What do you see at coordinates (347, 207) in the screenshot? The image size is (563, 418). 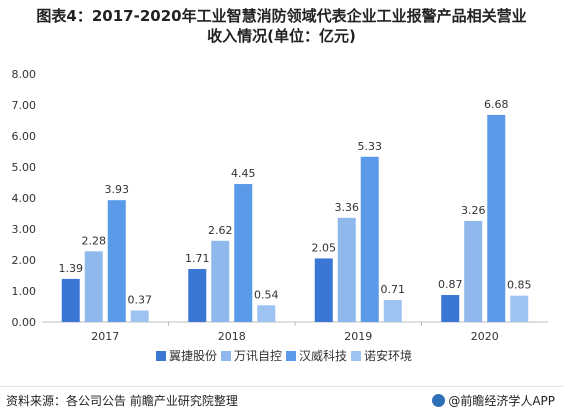 I see `data-label: 3.36` at bounding box center [347, 207].